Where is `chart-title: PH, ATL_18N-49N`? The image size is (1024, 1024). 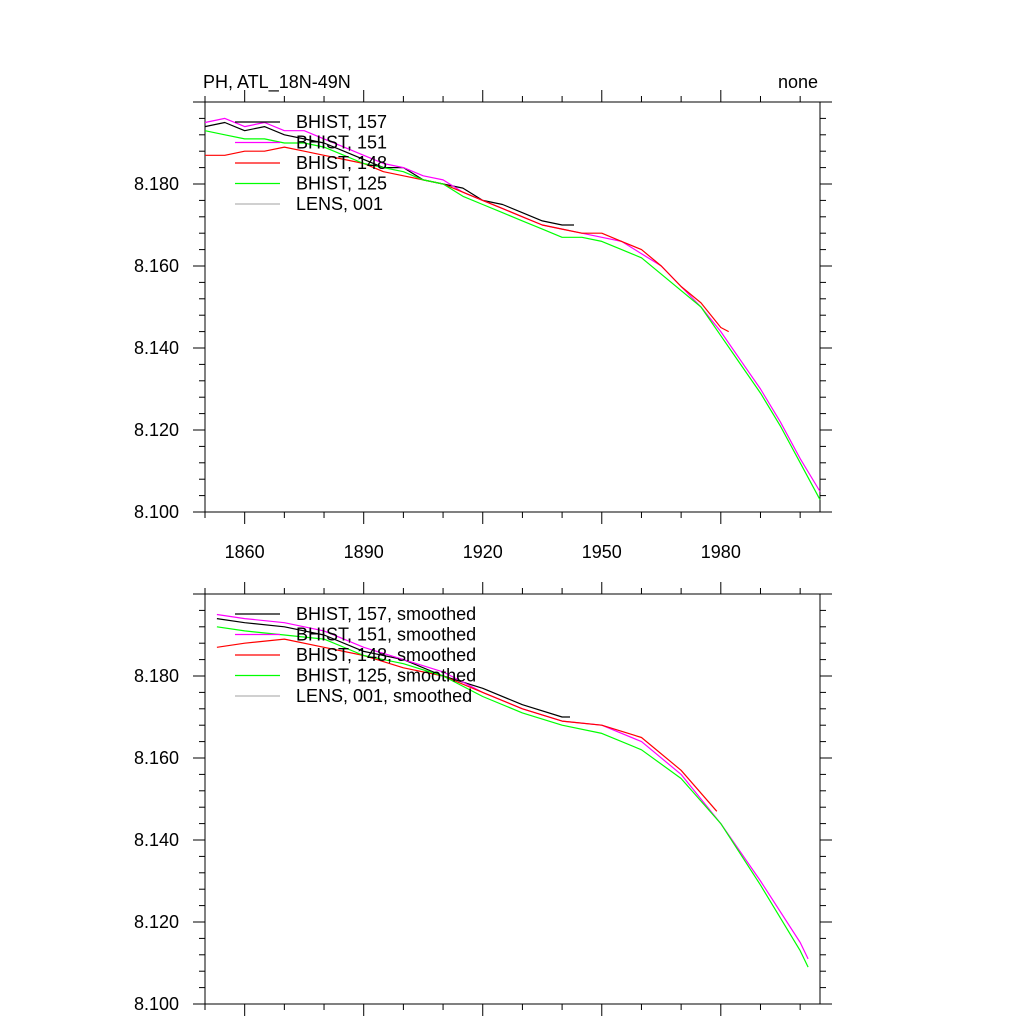 chart-title: PH, ATL_18N-49N is located at coordinates (277, 82).